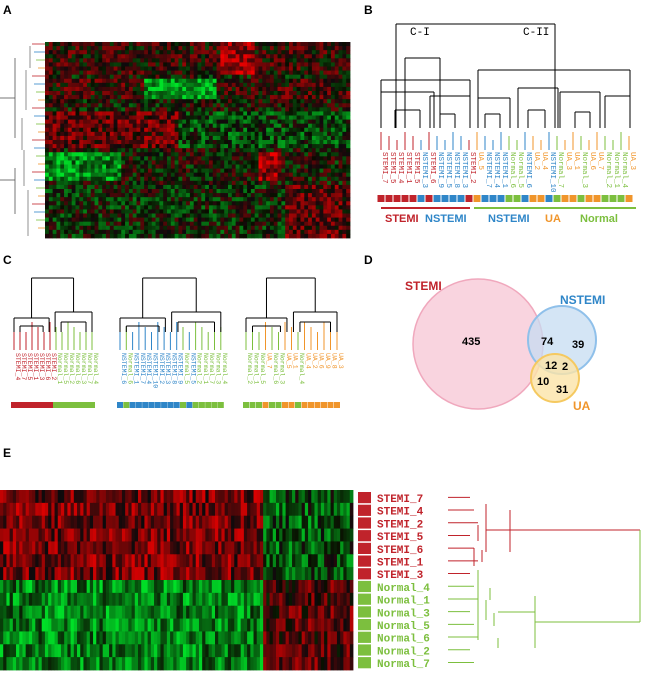 The height and width of the screenshot is (676, 650). What do you see at coordinates (269, 361) in the screenshot?
I see `sample-label-c: UA_7` at bounding box center [269, 361].